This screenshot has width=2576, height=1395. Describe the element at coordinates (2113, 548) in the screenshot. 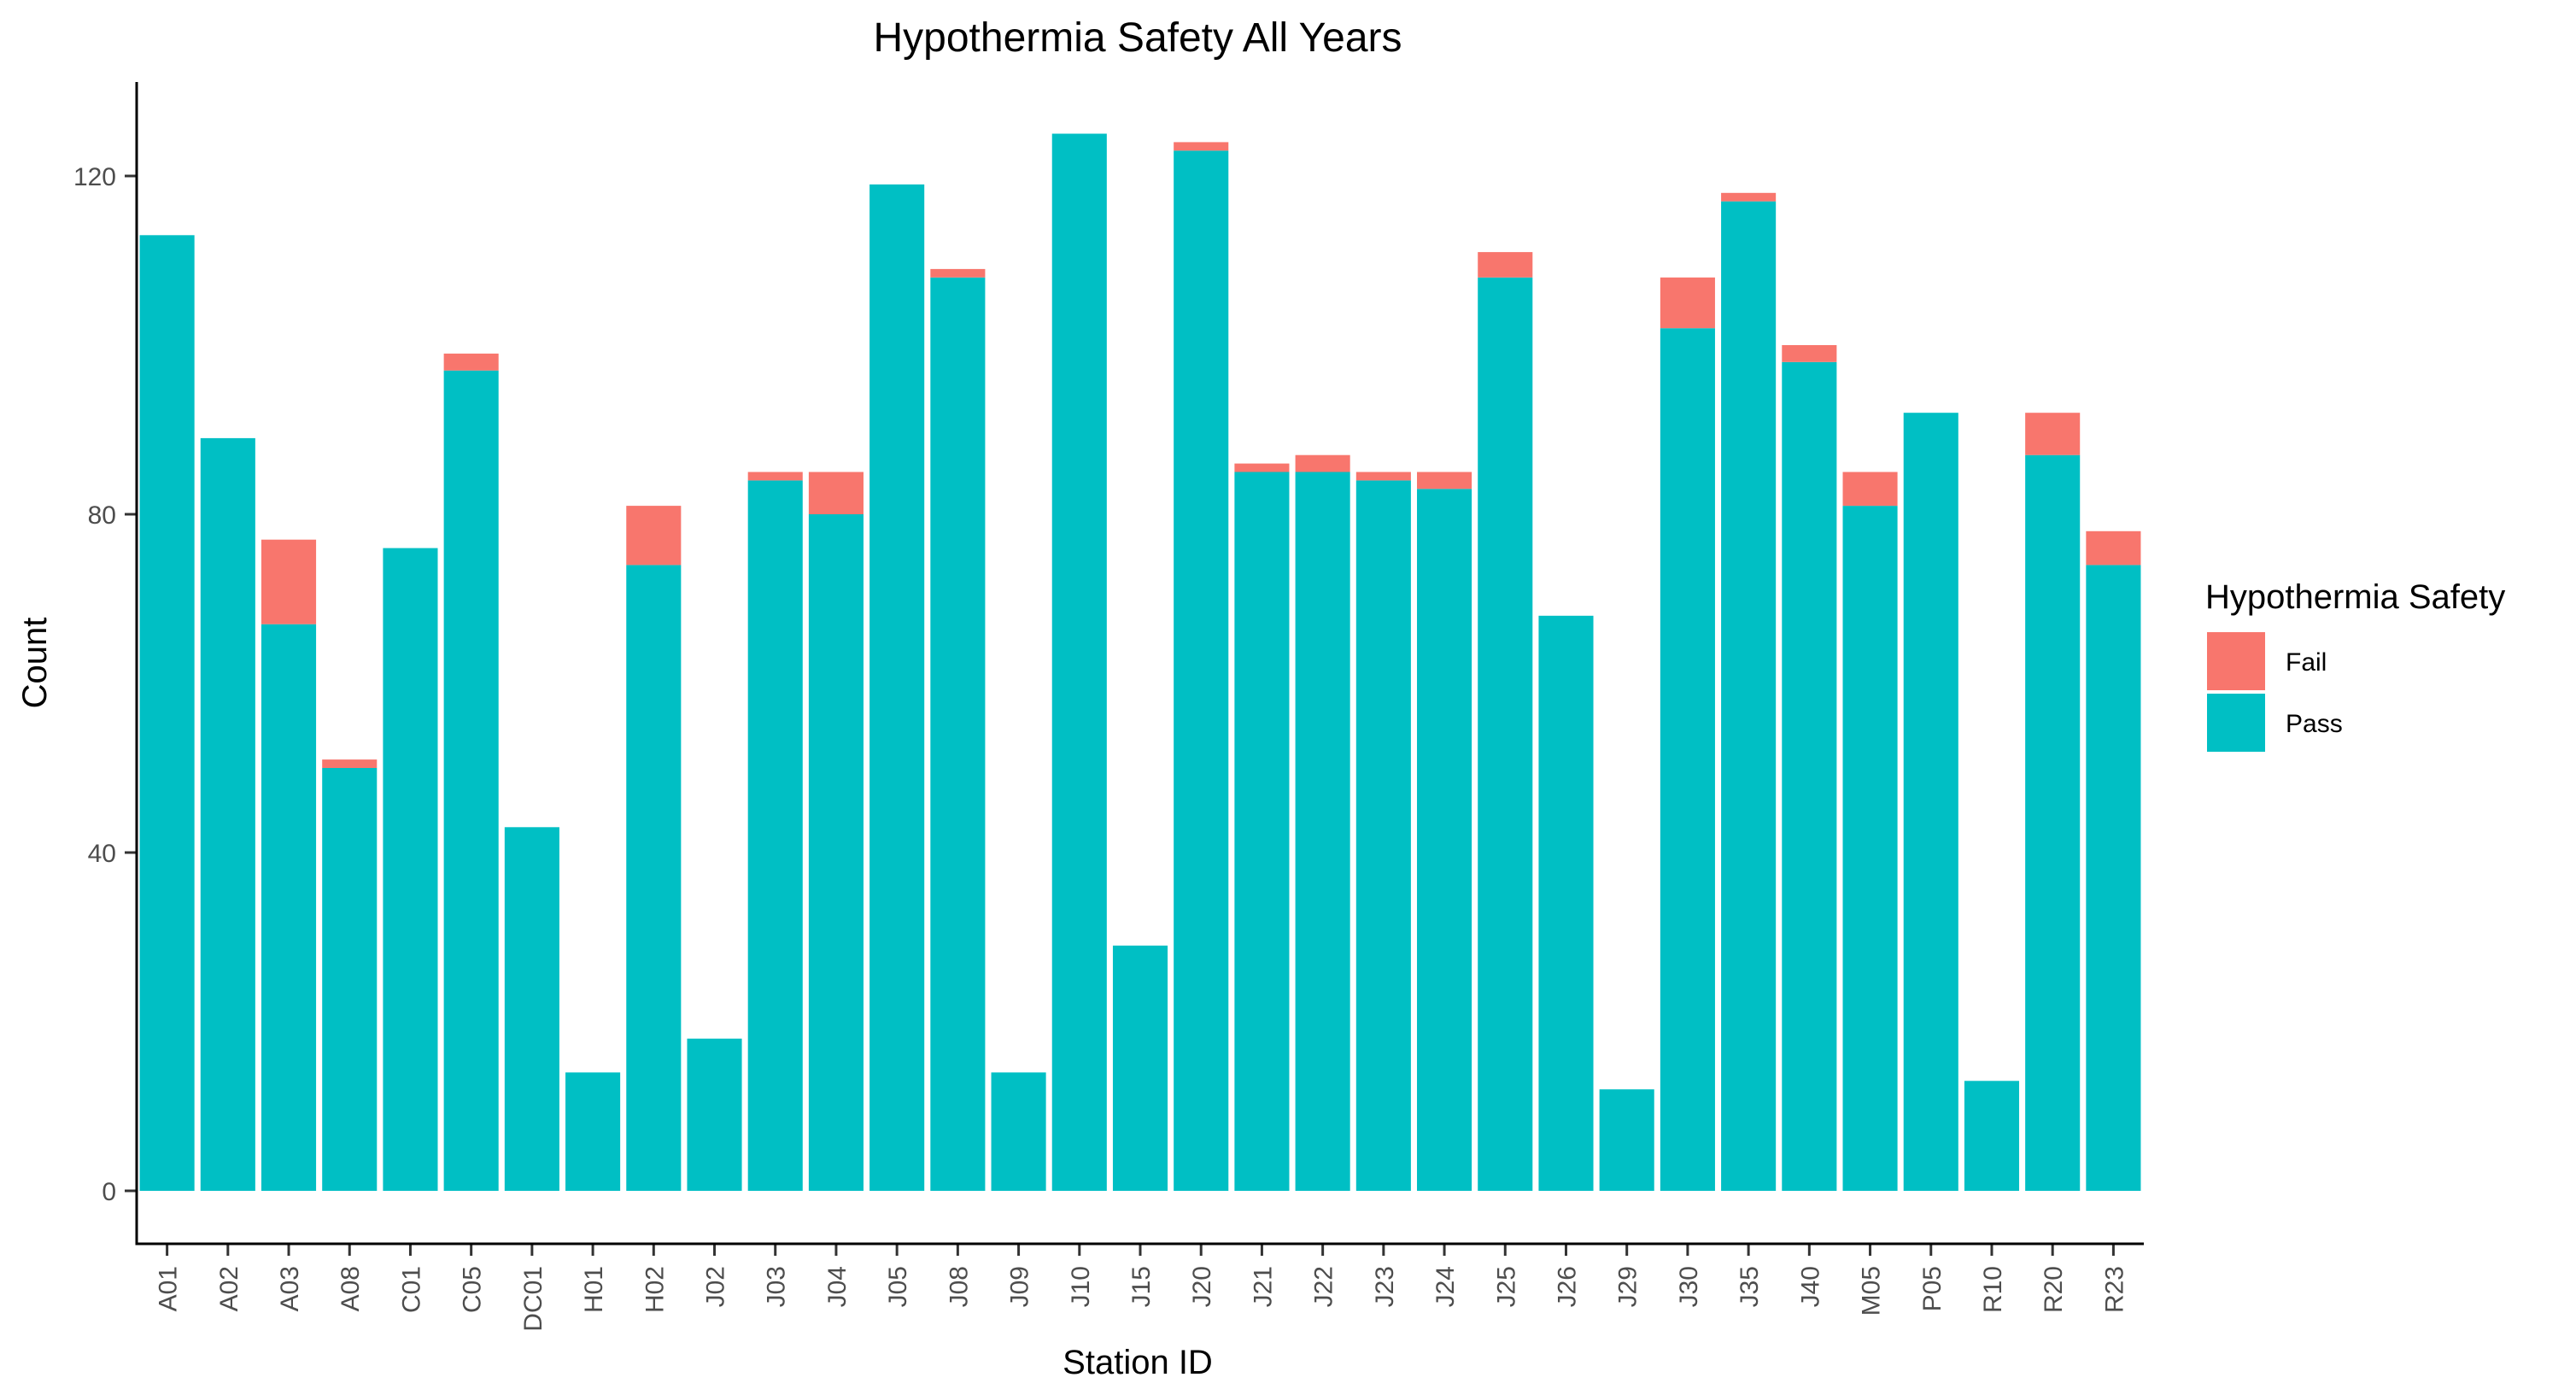

I see `bar-fail-R23` at that location.